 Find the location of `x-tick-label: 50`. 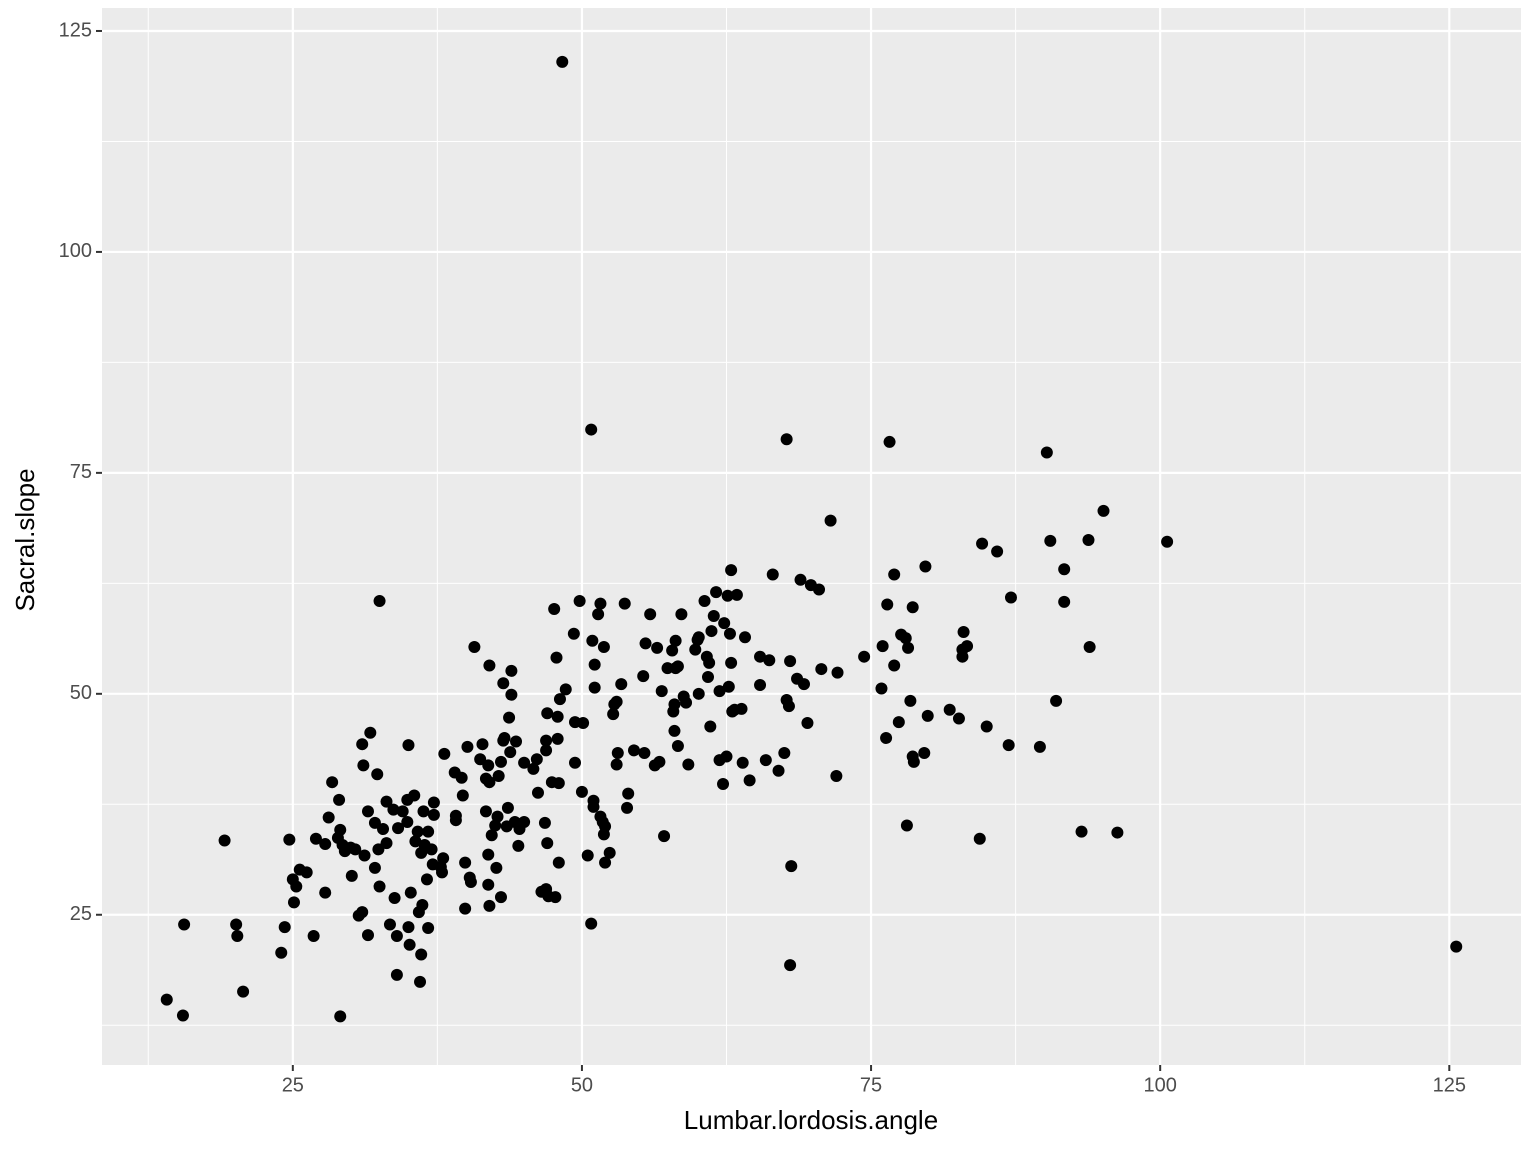

x-tick-label: 50 is located at coordinates (582, 1085).